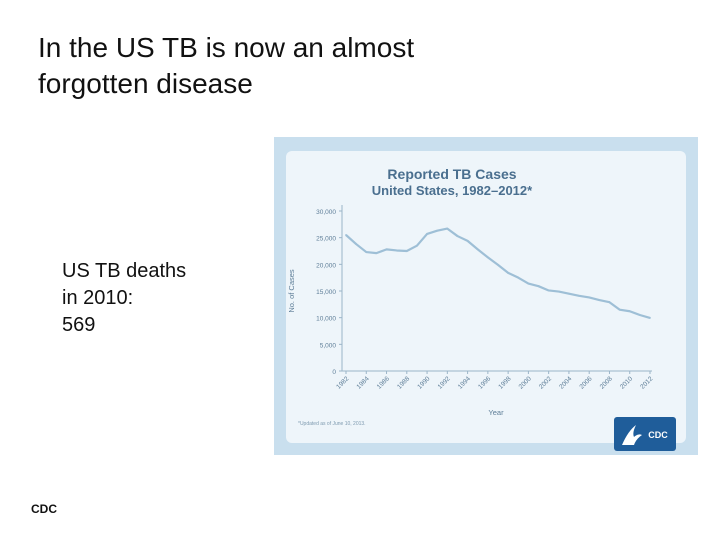 The image size is (720, 540). What do you see at coordinates (363, 382) in the screenshot?
I see `x-tick-label: 1984` at bounding box center [363, 382].